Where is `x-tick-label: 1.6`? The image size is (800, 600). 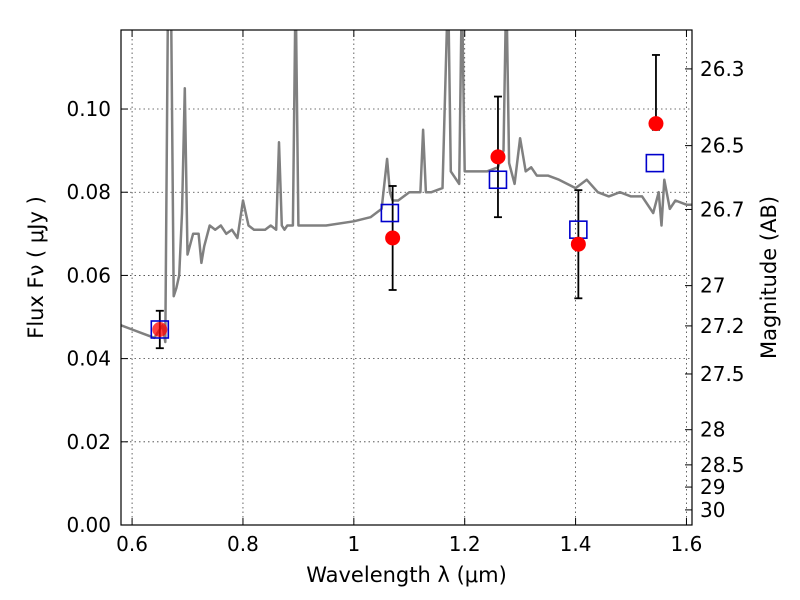
x-tick-label: 1.6 is located at coordinates (687, 544).